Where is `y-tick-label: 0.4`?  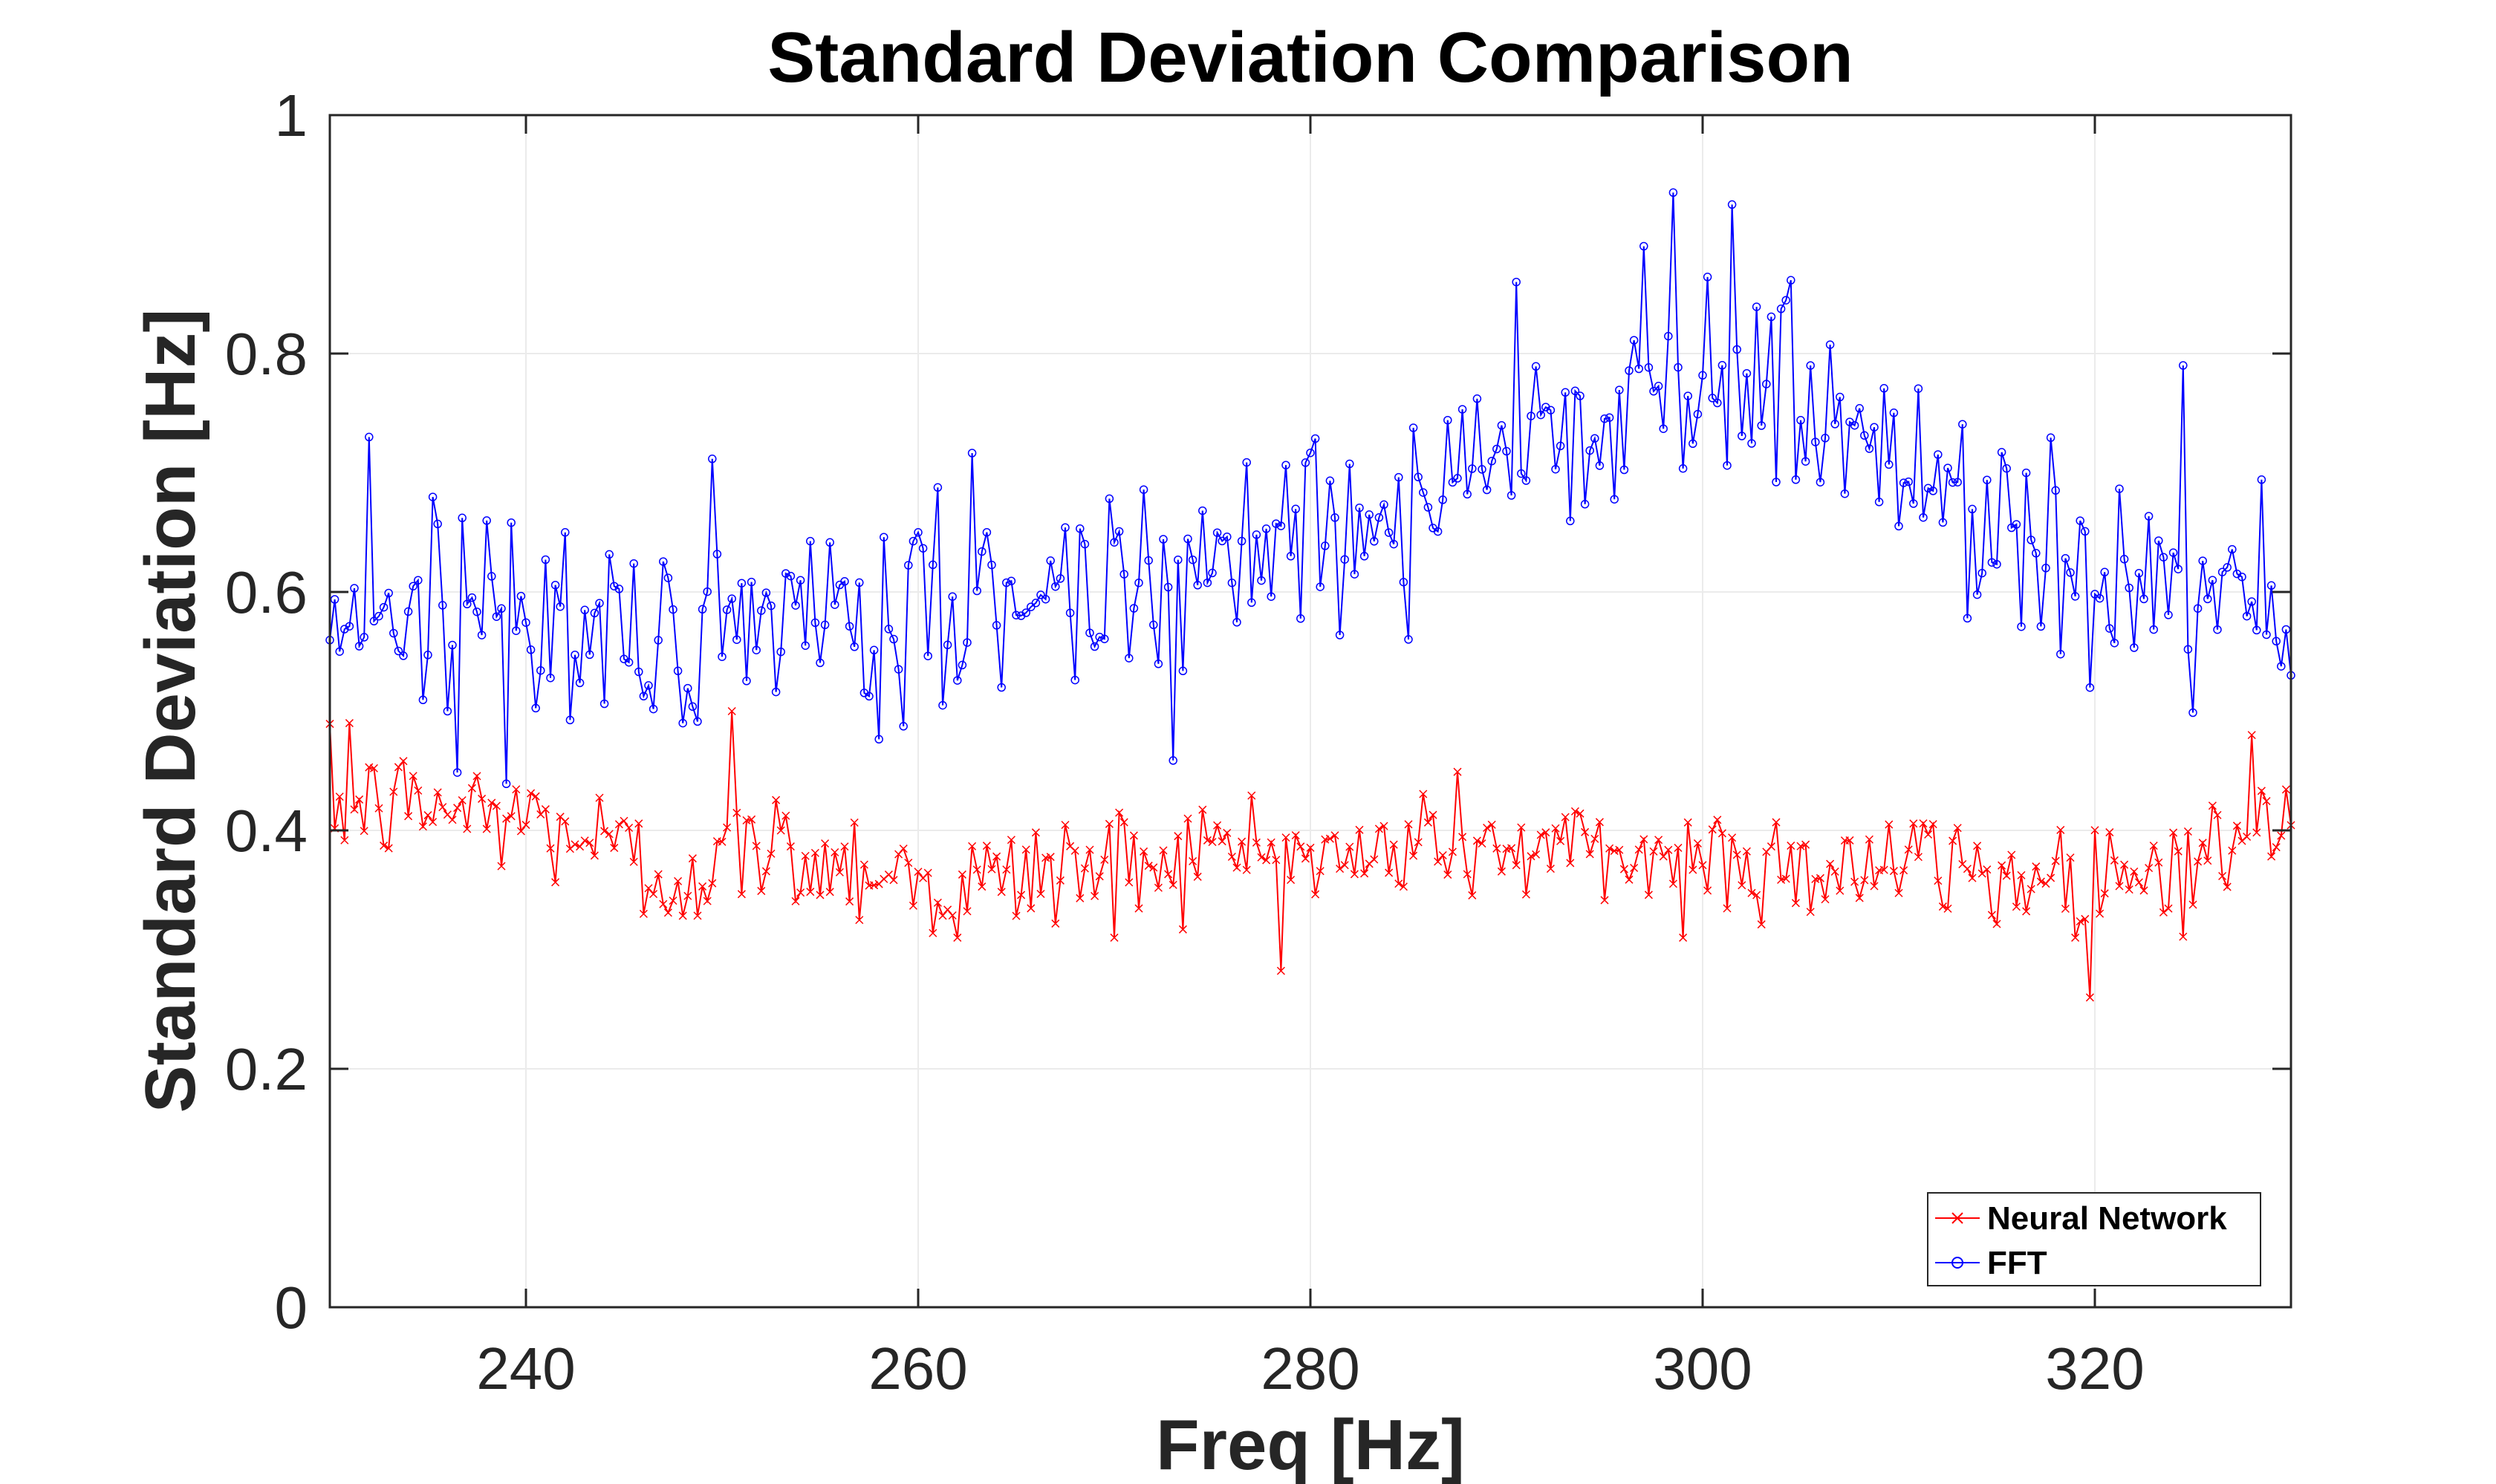
y-tick-label: 0.4 is located at coordinates (266, 831).